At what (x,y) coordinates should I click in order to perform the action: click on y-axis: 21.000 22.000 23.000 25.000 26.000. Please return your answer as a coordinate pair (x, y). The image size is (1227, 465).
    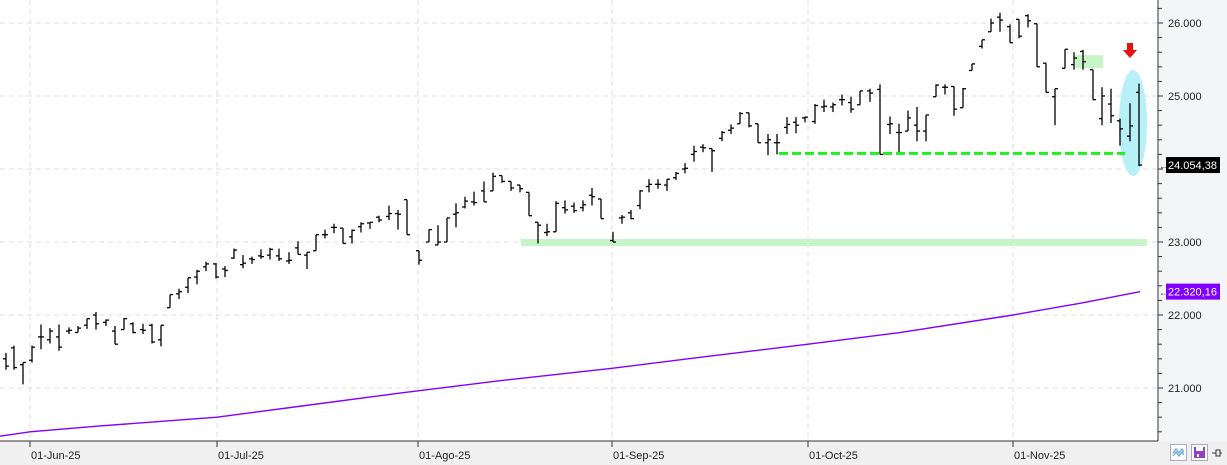
    Looking at the image, I should click on (1179, 220).